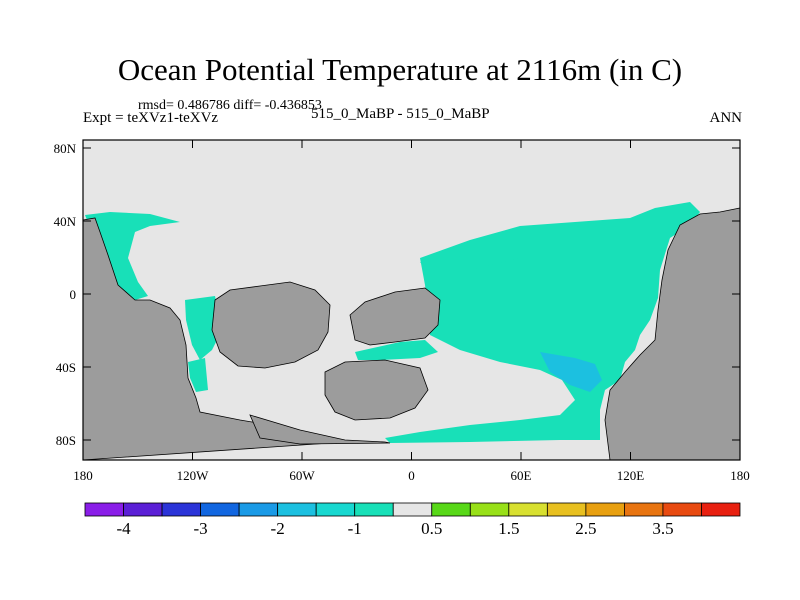 This screenshot has height=600, width=800. Describe the element at coordinates (508, 528) in the screenshot. I see `colorbar-label: 1.5` at that location.